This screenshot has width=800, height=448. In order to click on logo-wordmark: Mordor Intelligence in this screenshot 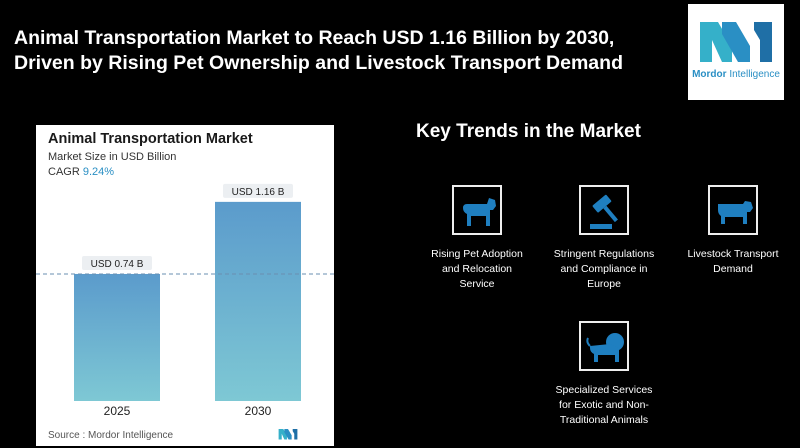, I will do `click(736, 74)`.